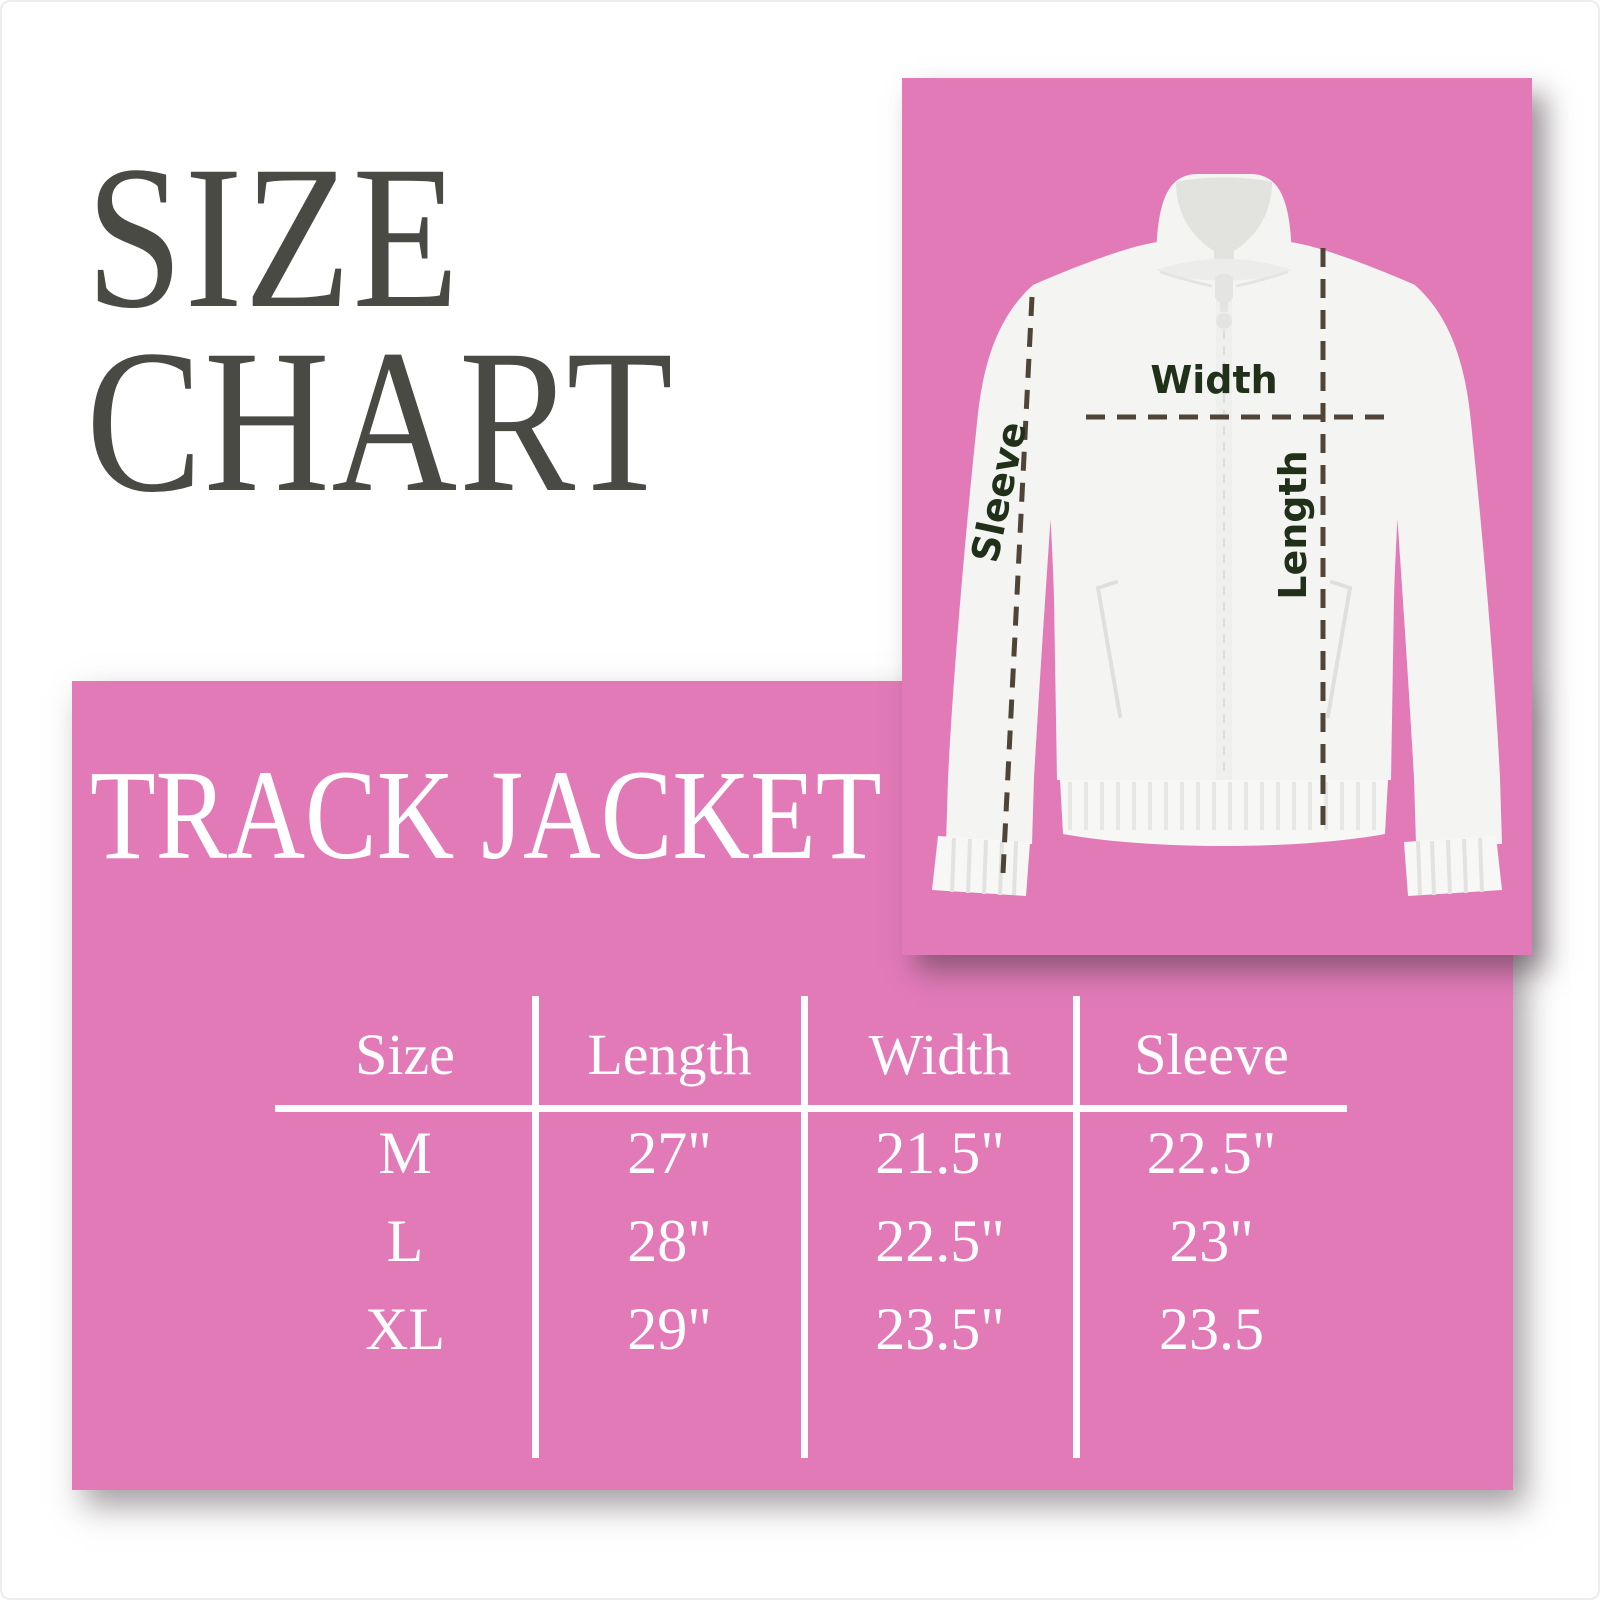 This screenshot has height=1600, width=1600. What do you see at coordinates (940, 1054) in the screenshot?
I see `column-header-width: Width` at bounding box center [940, 1054].